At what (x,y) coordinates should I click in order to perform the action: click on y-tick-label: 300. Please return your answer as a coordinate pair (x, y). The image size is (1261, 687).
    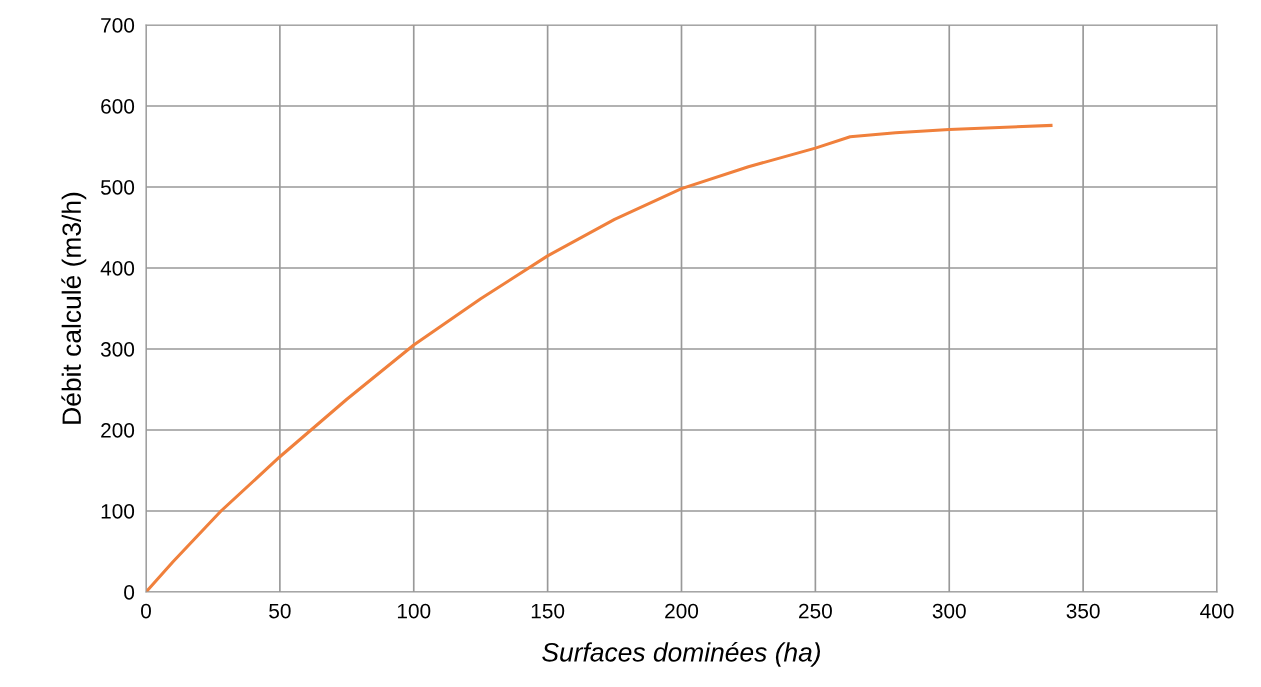
    Looking at the image, I should click on (117, 349).